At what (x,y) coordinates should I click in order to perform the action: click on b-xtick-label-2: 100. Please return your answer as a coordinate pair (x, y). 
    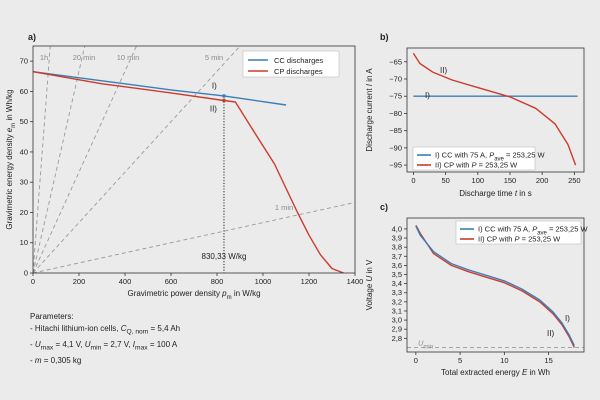
    Looking at the image, I should click on (478, 180).